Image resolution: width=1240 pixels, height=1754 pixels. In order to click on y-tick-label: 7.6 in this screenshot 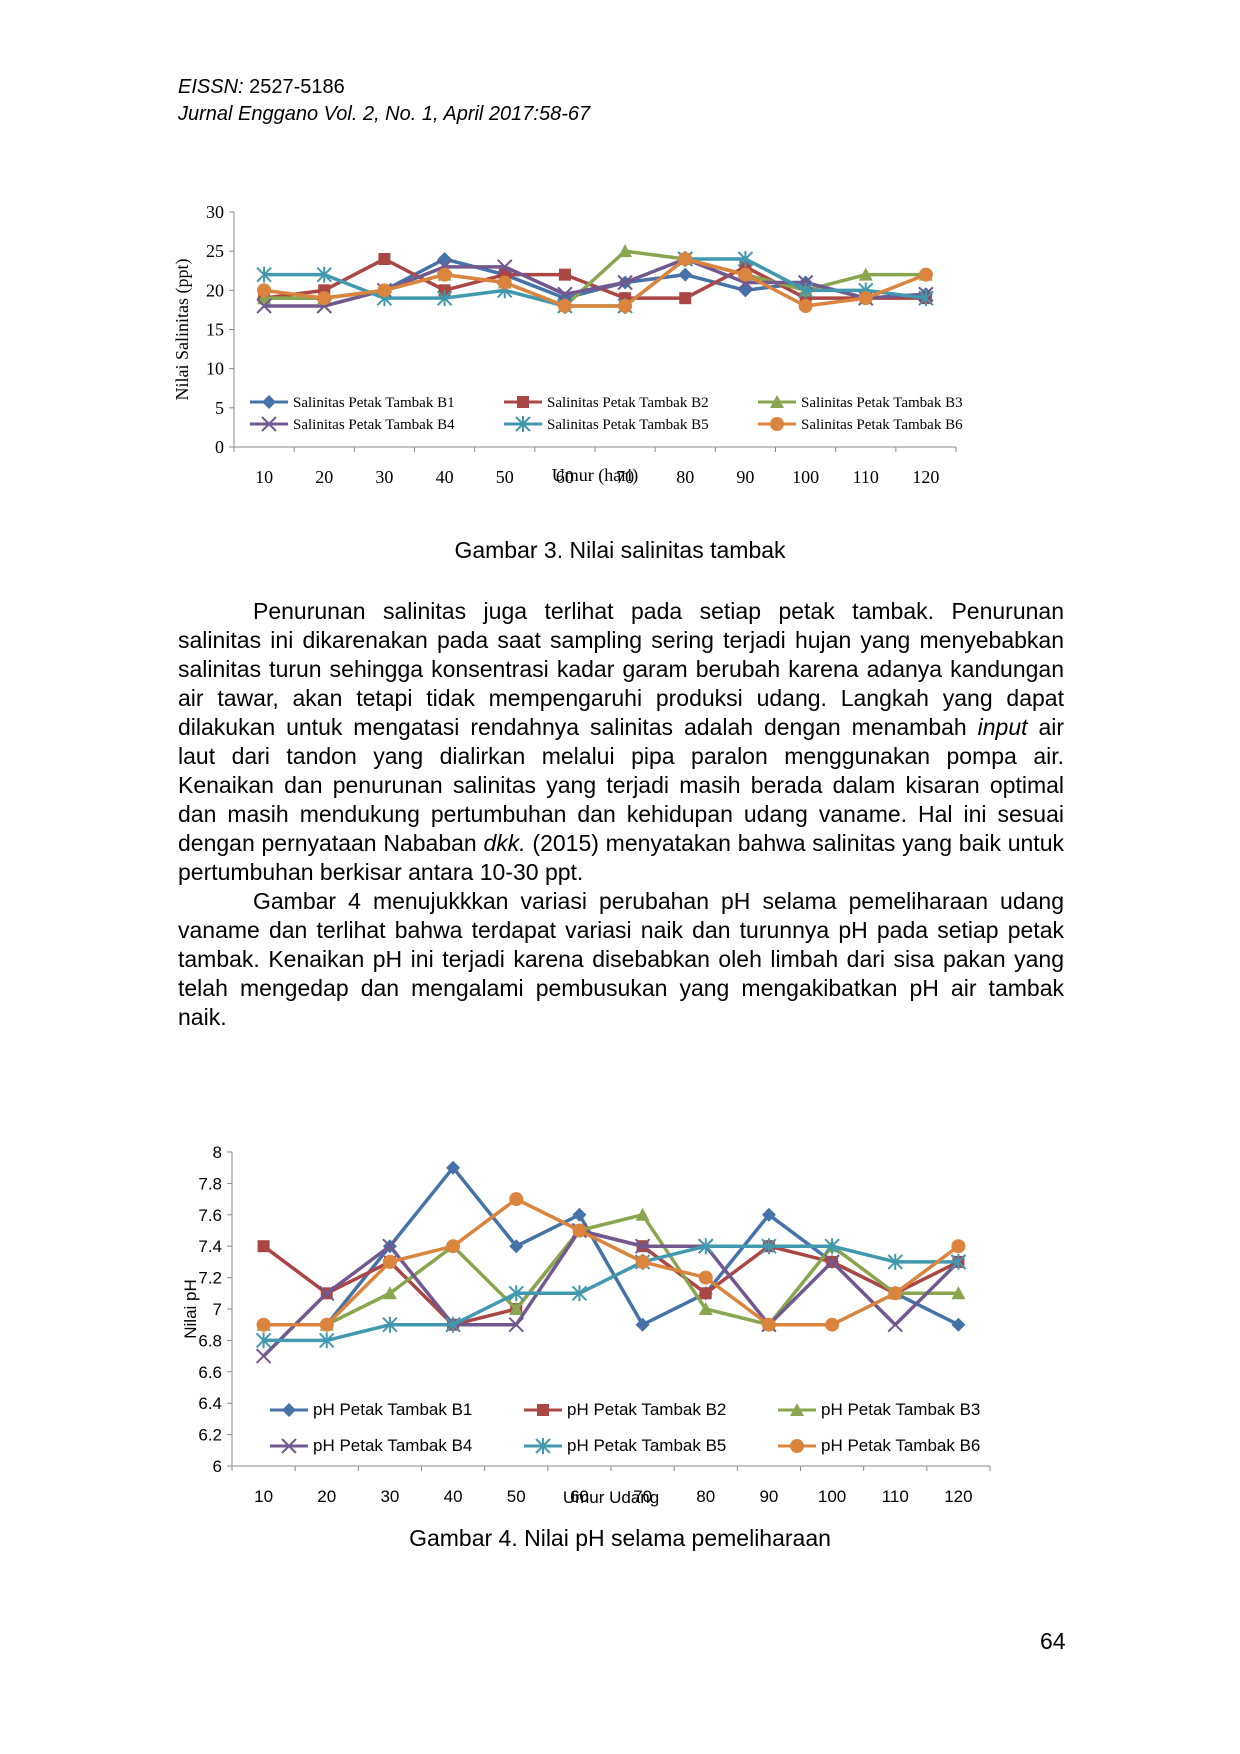, I will do `click(210, 1215)`.